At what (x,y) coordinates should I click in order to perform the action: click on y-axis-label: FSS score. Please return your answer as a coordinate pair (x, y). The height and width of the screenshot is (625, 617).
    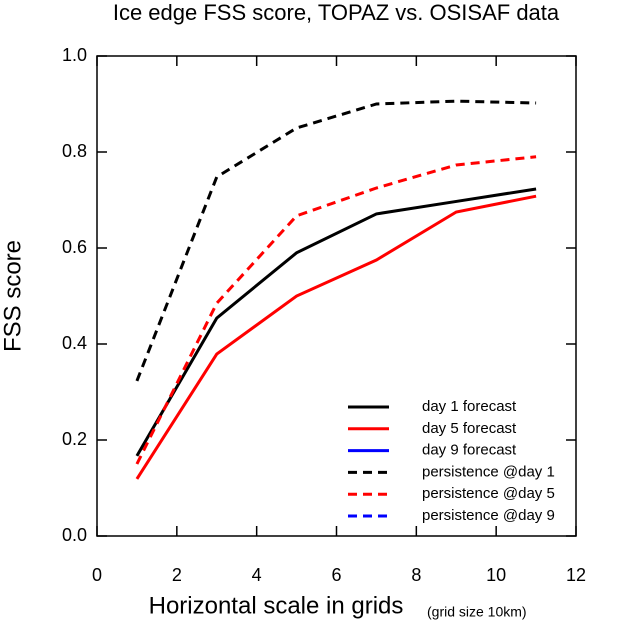
    Looking at the image, I should click on (13, 296).